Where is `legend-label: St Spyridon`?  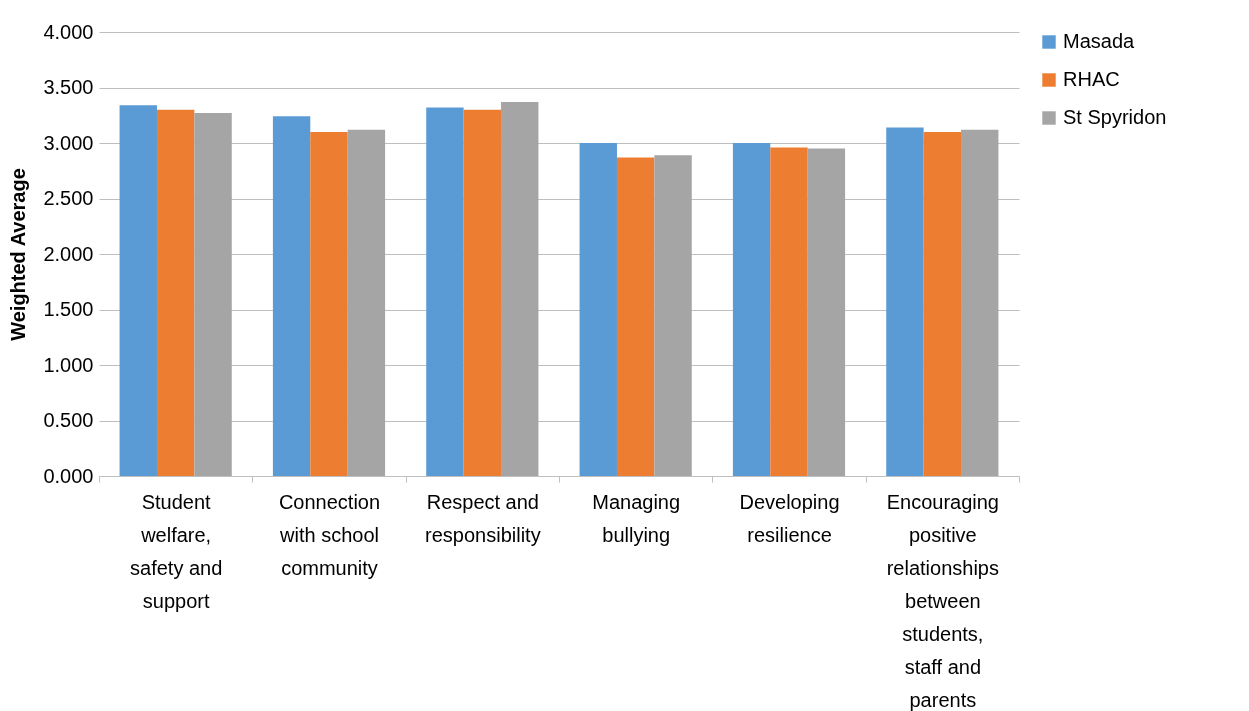 legend-label: St Spyridon is located at coordinates (1115, 117).